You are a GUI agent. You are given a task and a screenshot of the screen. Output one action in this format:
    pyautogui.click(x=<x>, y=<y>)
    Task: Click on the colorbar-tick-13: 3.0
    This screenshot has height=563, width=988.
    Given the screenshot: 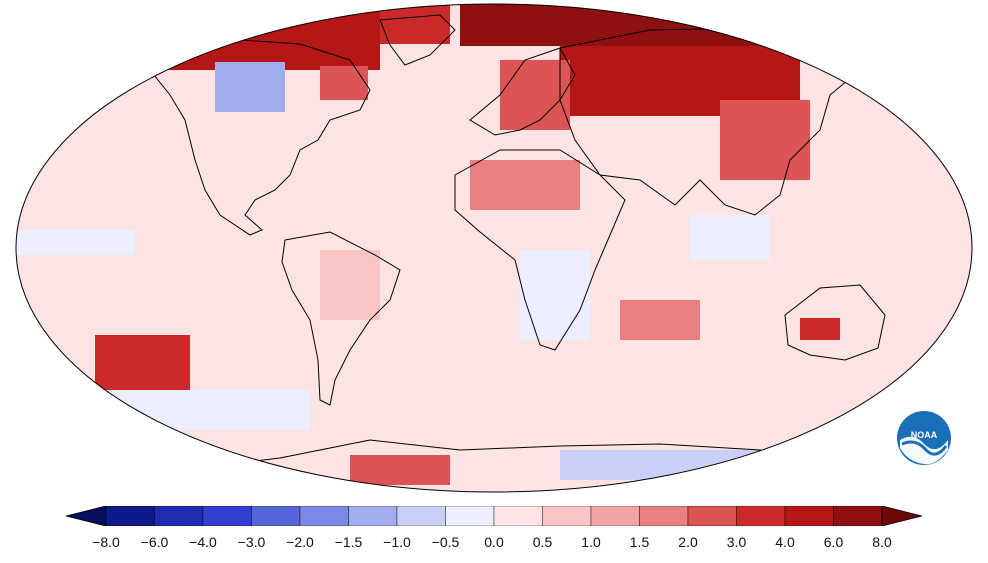 What is the action you would take?
    pyautogui.click(x=736, y=542)
    